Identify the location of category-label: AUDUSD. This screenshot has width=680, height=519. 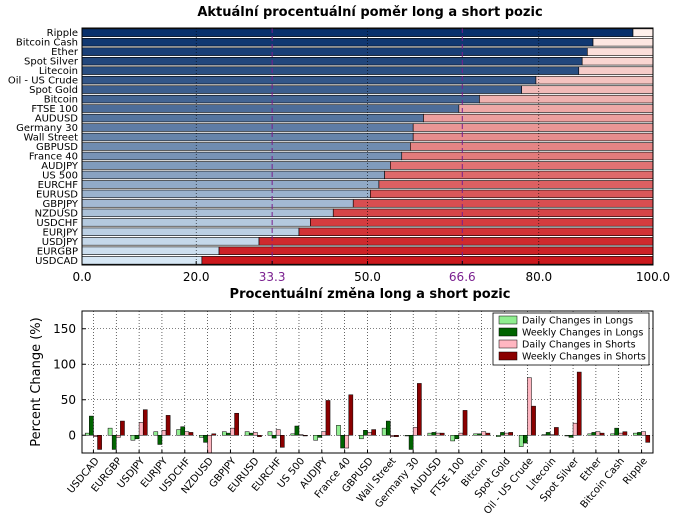
(57, 119).